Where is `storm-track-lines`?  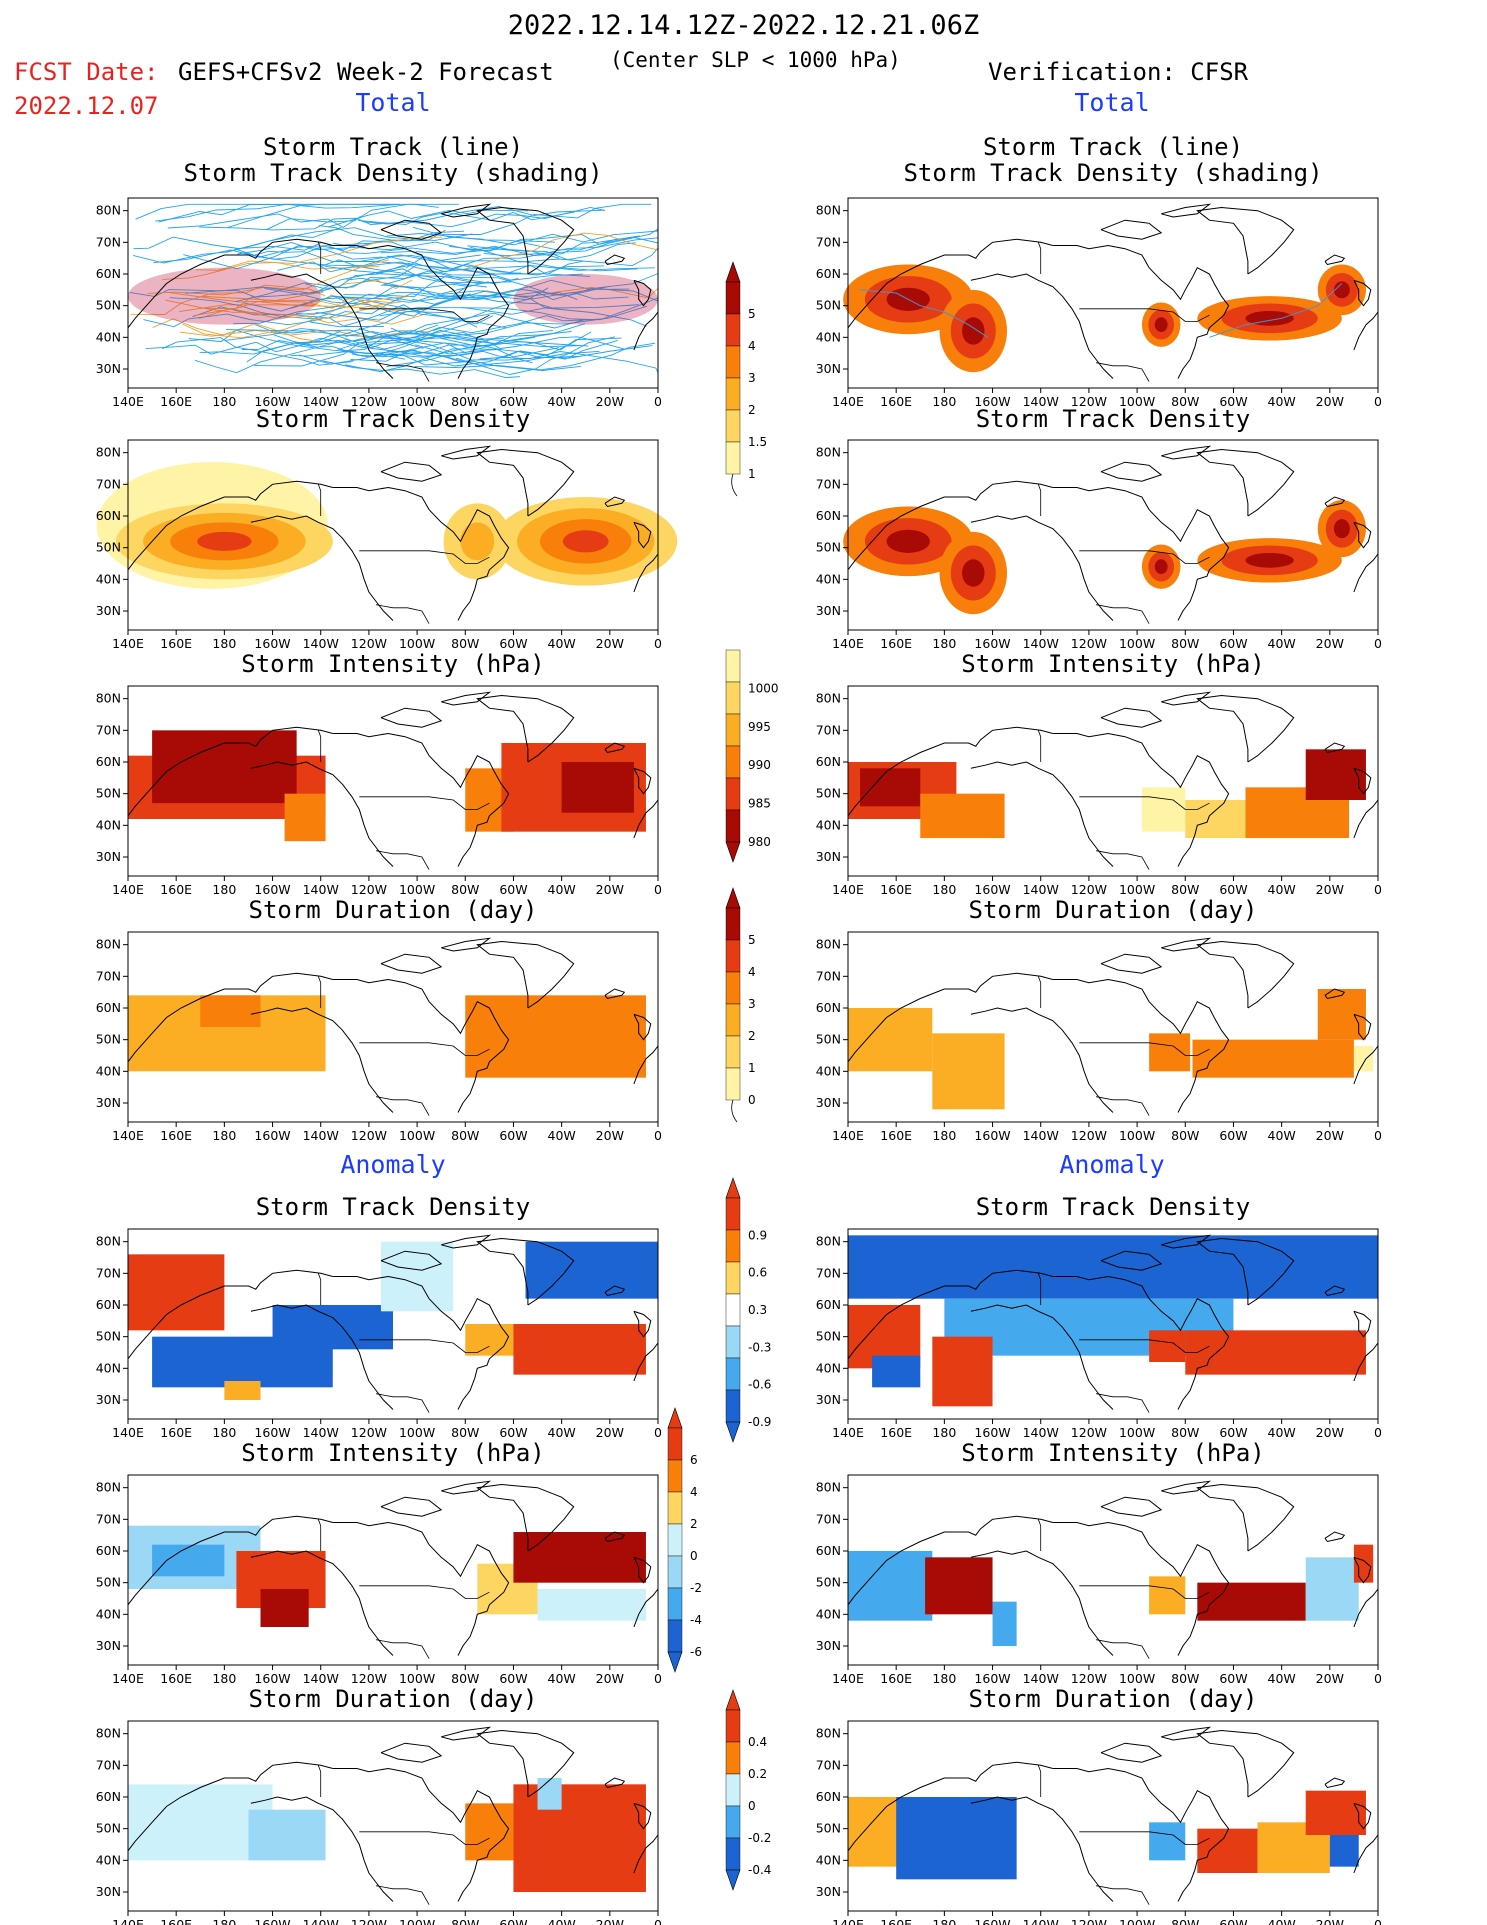
storm-track-lines is located at coordinates (394, 290).